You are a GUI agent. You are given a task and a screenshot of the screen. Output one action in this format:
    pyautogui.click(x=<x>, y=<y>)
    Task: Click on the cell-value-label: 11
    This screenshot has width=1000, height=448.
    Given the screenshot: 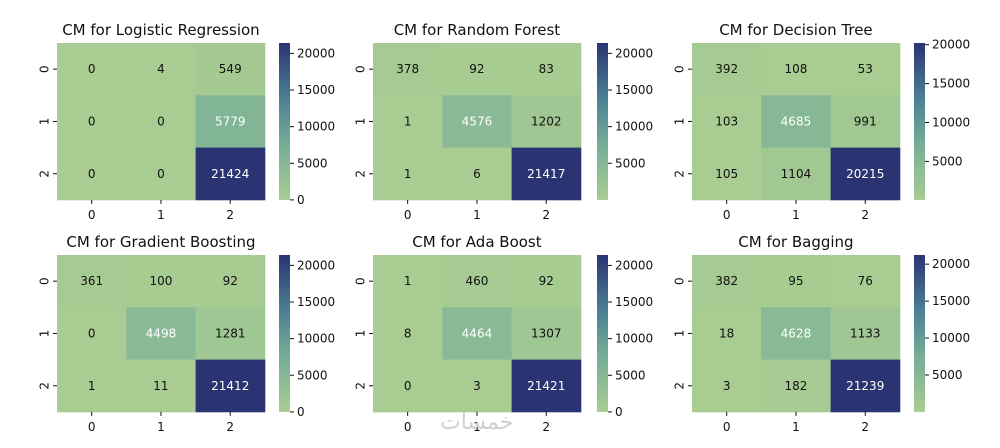 What is the action you would take?
    pyautogui.click(x=160, y=386)
    